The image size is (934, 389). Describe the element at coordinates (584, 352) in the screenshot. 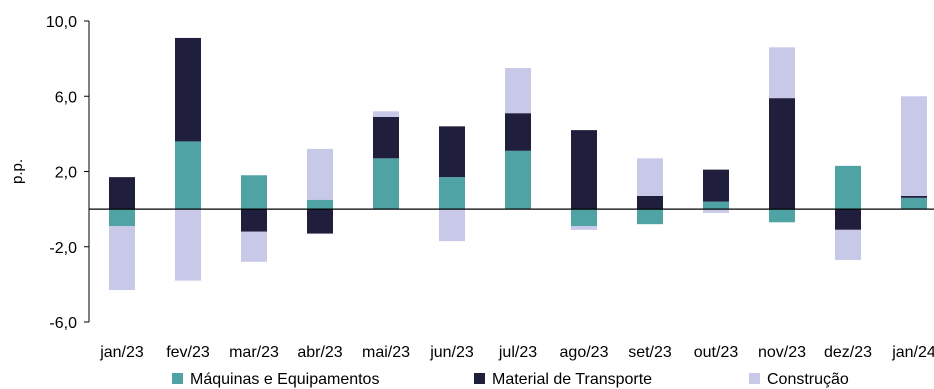

I see `x-tick-label: ago/23` at that location.